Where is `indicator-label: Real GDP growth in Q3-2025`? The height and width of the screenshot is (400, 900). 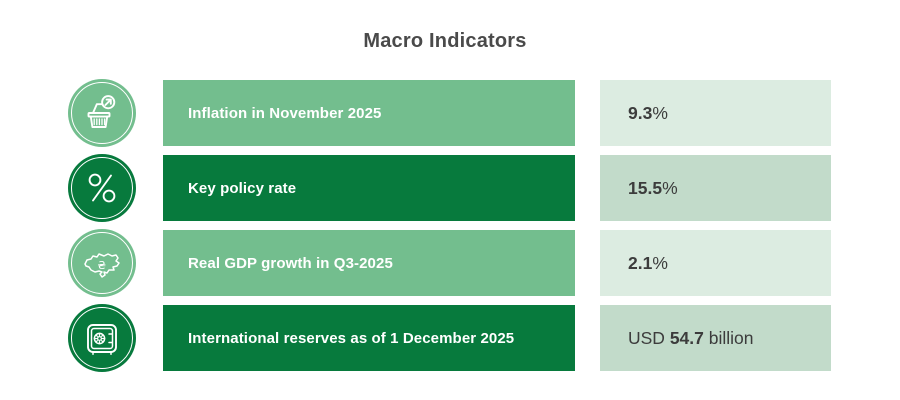
indicator-label: Real GDP growth in Q3-2025 is located at coordinates (290, 263).